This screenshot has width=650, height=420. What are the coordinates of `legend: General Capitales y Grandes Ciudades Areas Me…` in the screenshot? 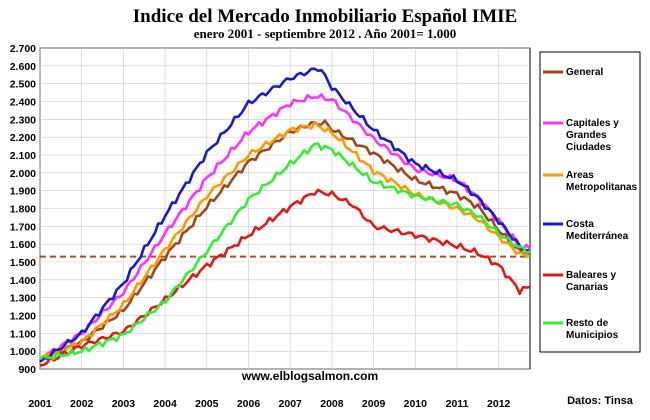 It's located at (590, 202).